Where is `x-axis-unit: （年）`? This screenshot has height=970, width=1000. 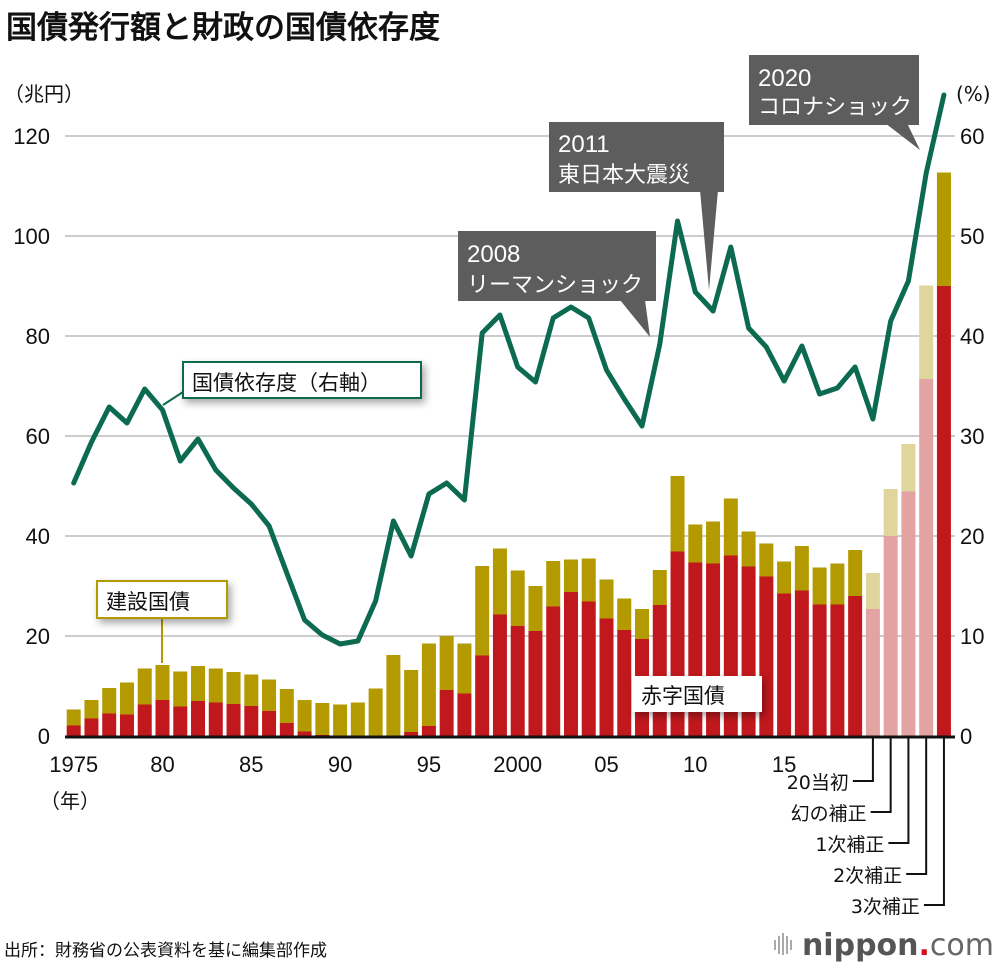
x-axis-unit: （年） is located at coordinates (70, 801).